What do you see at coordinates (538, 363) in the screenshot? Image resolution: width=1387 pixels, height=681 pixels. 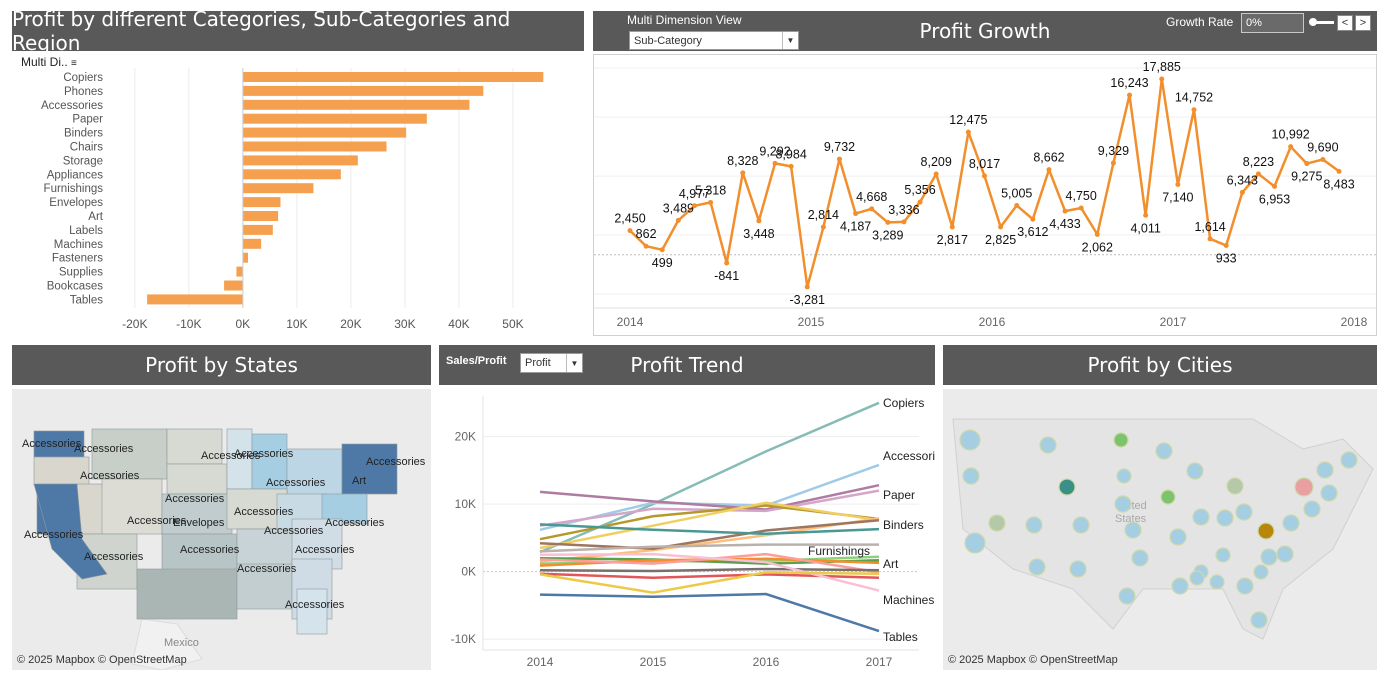 I see `measure-value: Profit` at bounding box center [538, 363].